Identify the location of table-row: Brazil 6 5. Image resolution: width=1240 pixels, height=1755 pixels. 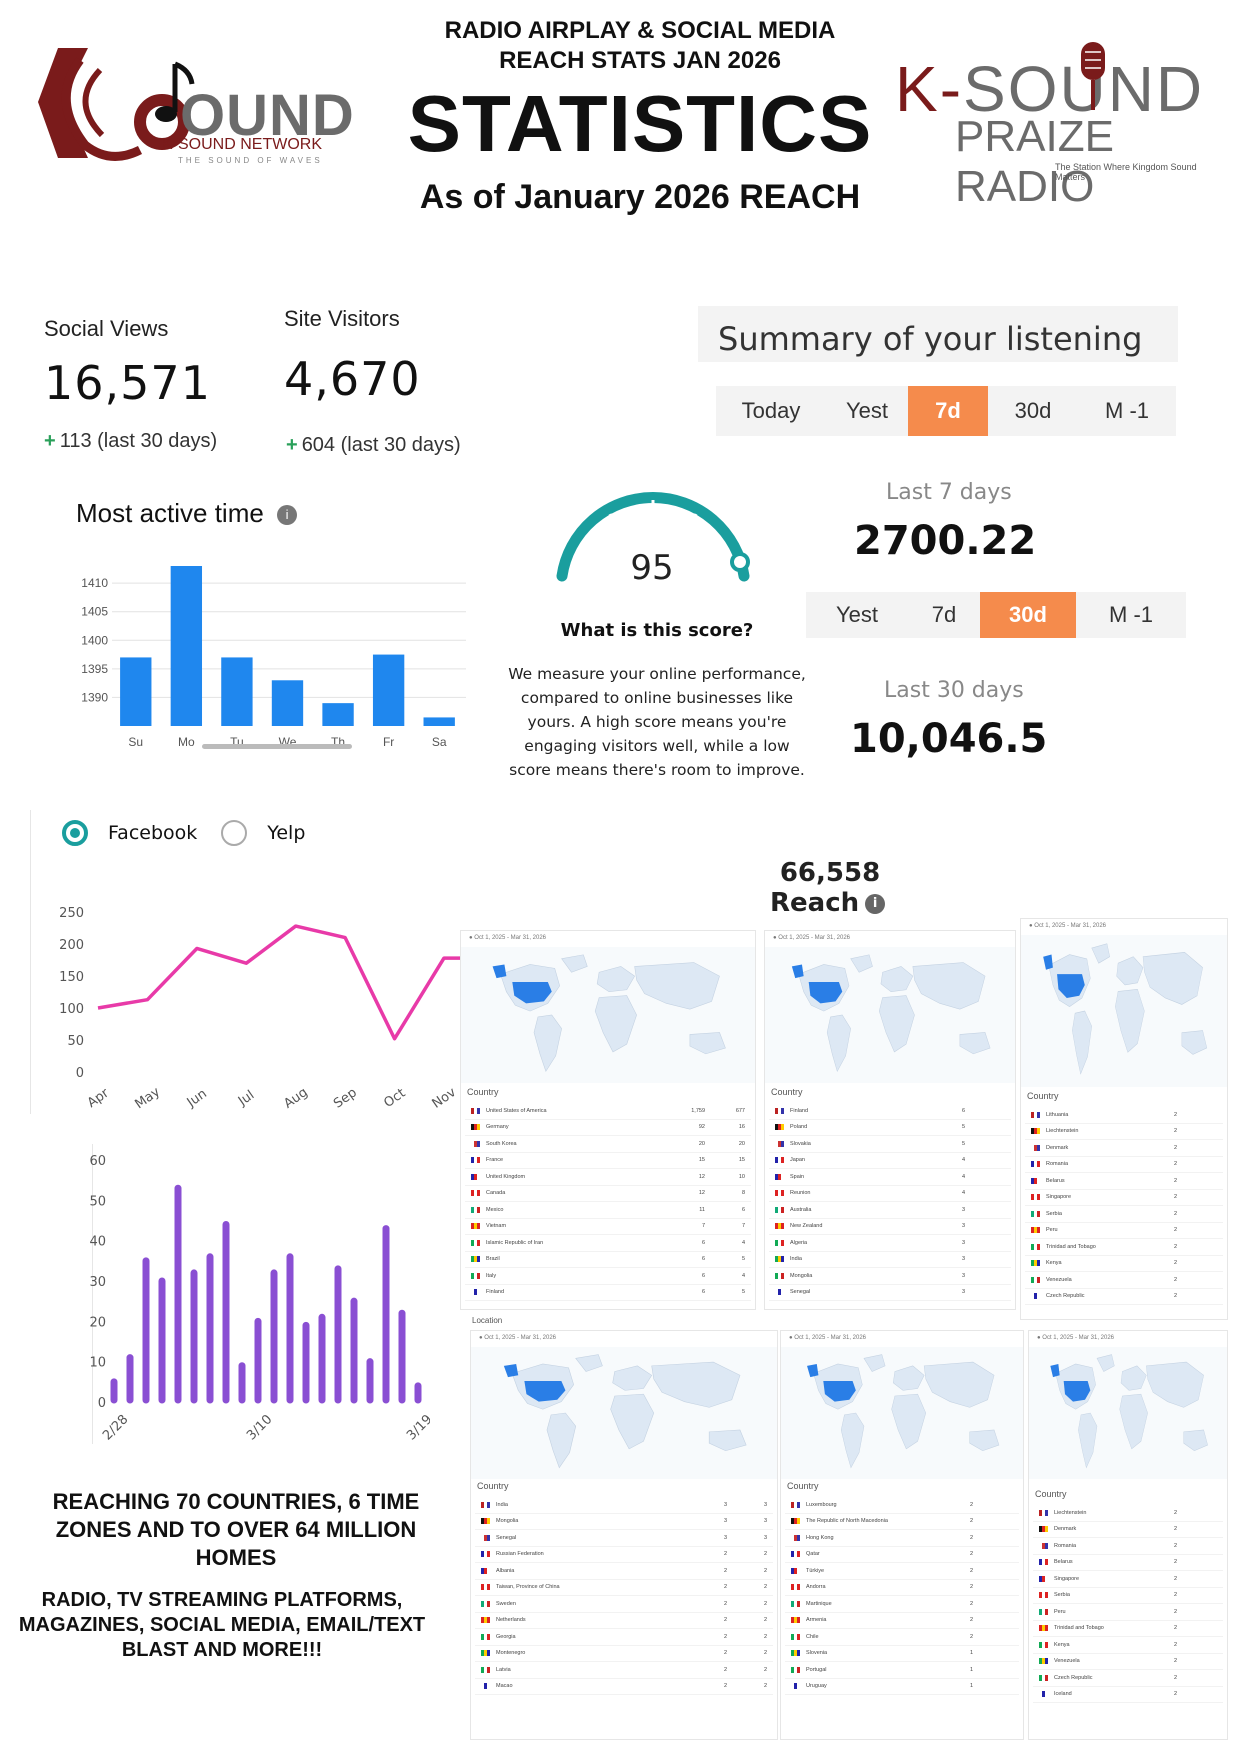
(608, 1260).